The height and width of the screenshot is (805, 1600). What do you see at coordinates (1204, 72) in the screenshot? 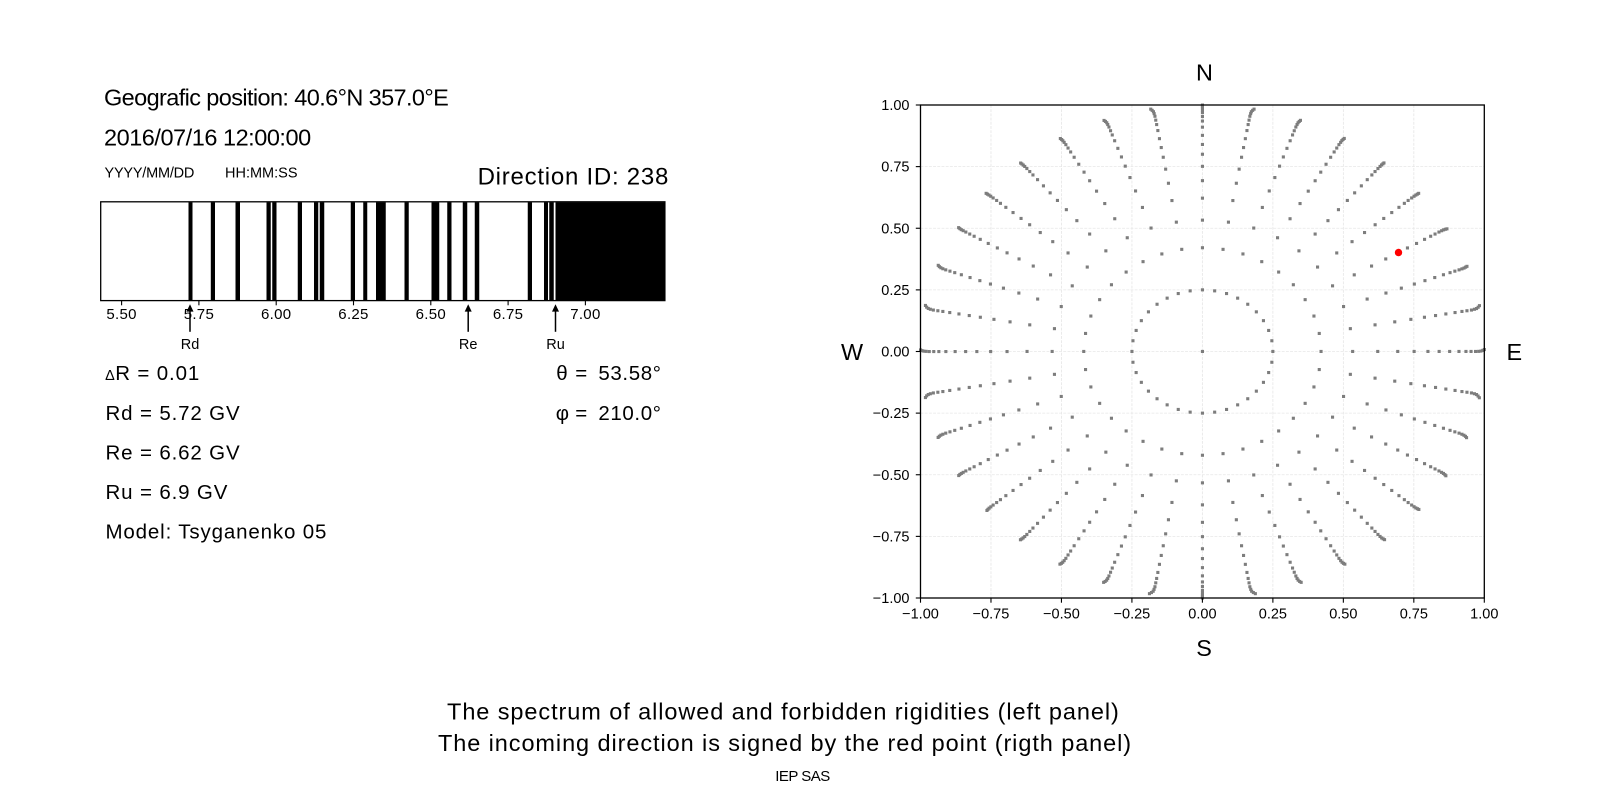
I see `svg-text: N` at bounding box center [1204, 72].